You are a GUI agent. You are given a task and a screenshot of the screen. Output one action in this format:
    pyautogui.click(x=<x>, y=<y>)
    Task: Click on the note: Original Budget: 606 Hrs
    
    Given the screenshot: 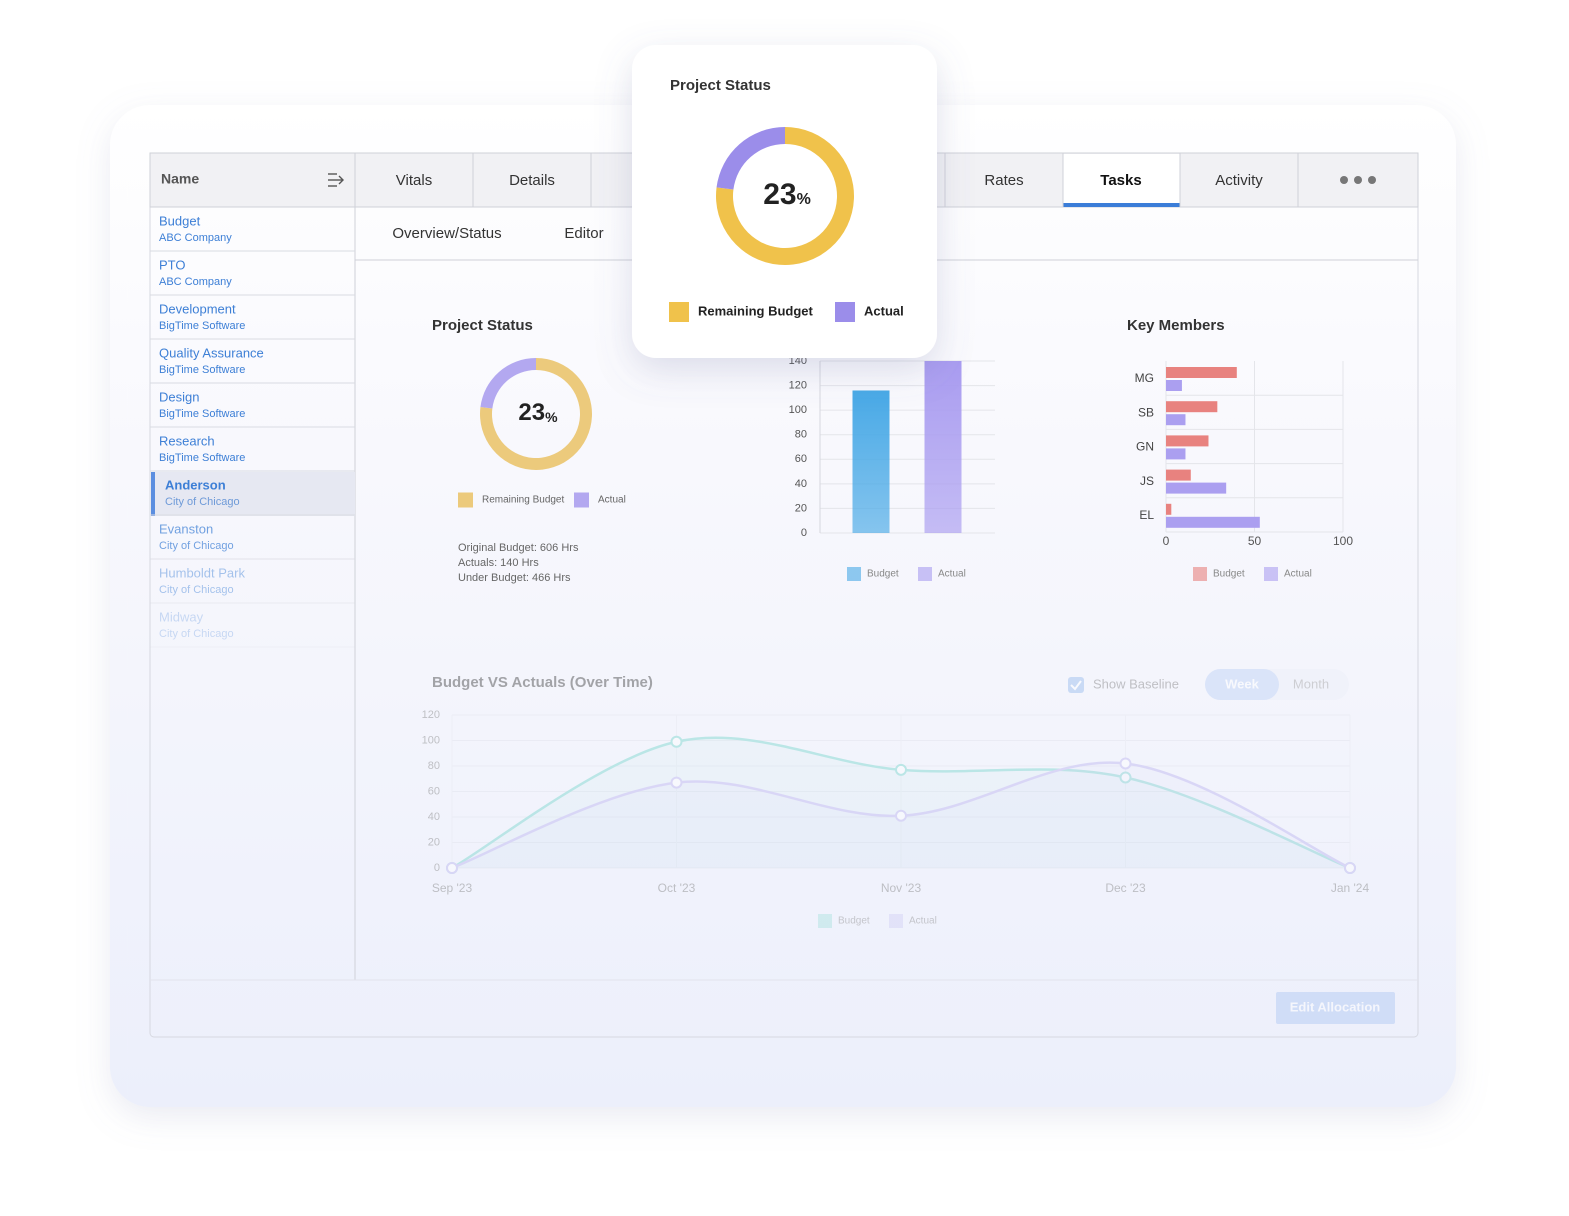 What is the action you would take?
    pyautogui.click(x=518, y=548)
    